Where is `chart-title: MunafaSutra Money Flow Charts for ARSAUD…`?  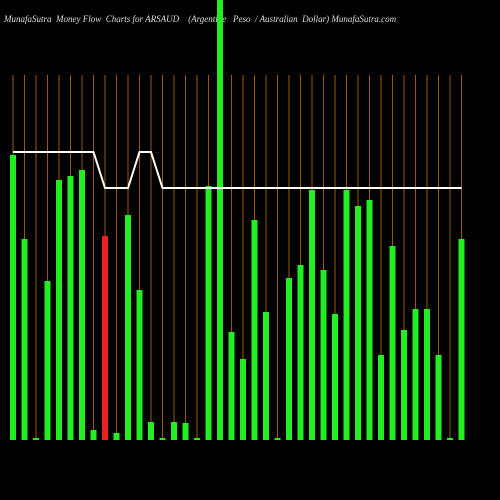
chart-title: MunafaSutra Money Flow Charts for ARSAUD… is located at coordinates (200, 19).